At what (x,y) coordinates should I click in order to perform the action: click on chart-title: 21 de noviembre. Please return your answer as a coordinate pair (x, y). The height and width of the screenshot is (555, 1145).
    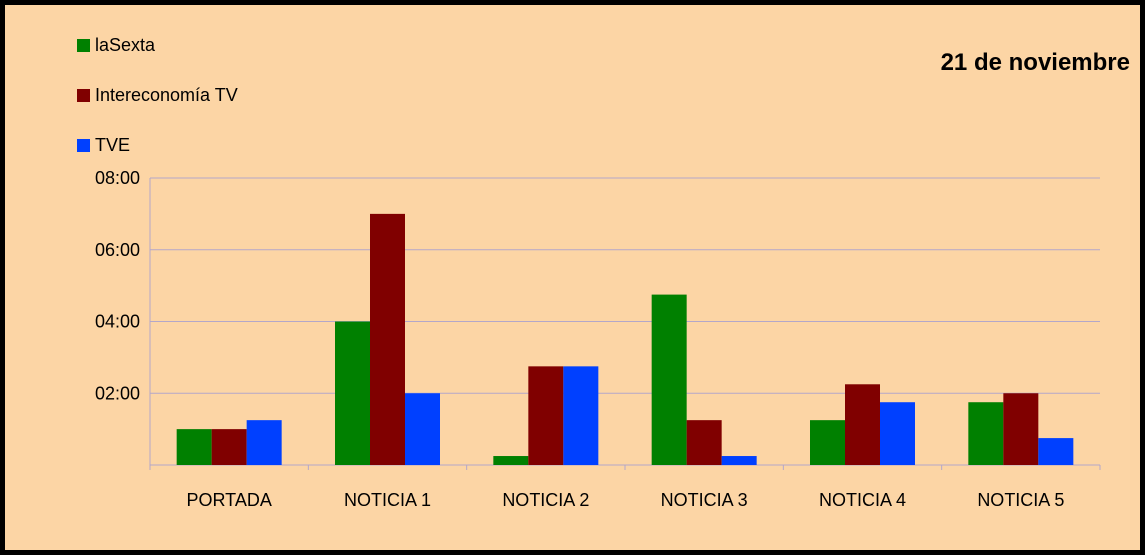
    Looking at the image, I should click on (1035, 62).